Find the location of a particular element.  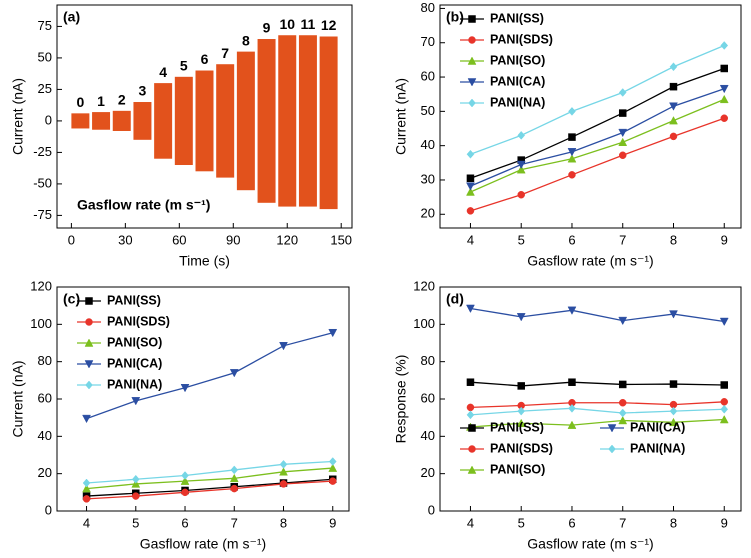

burst-label: 1 is located at coordinates (101, 101).